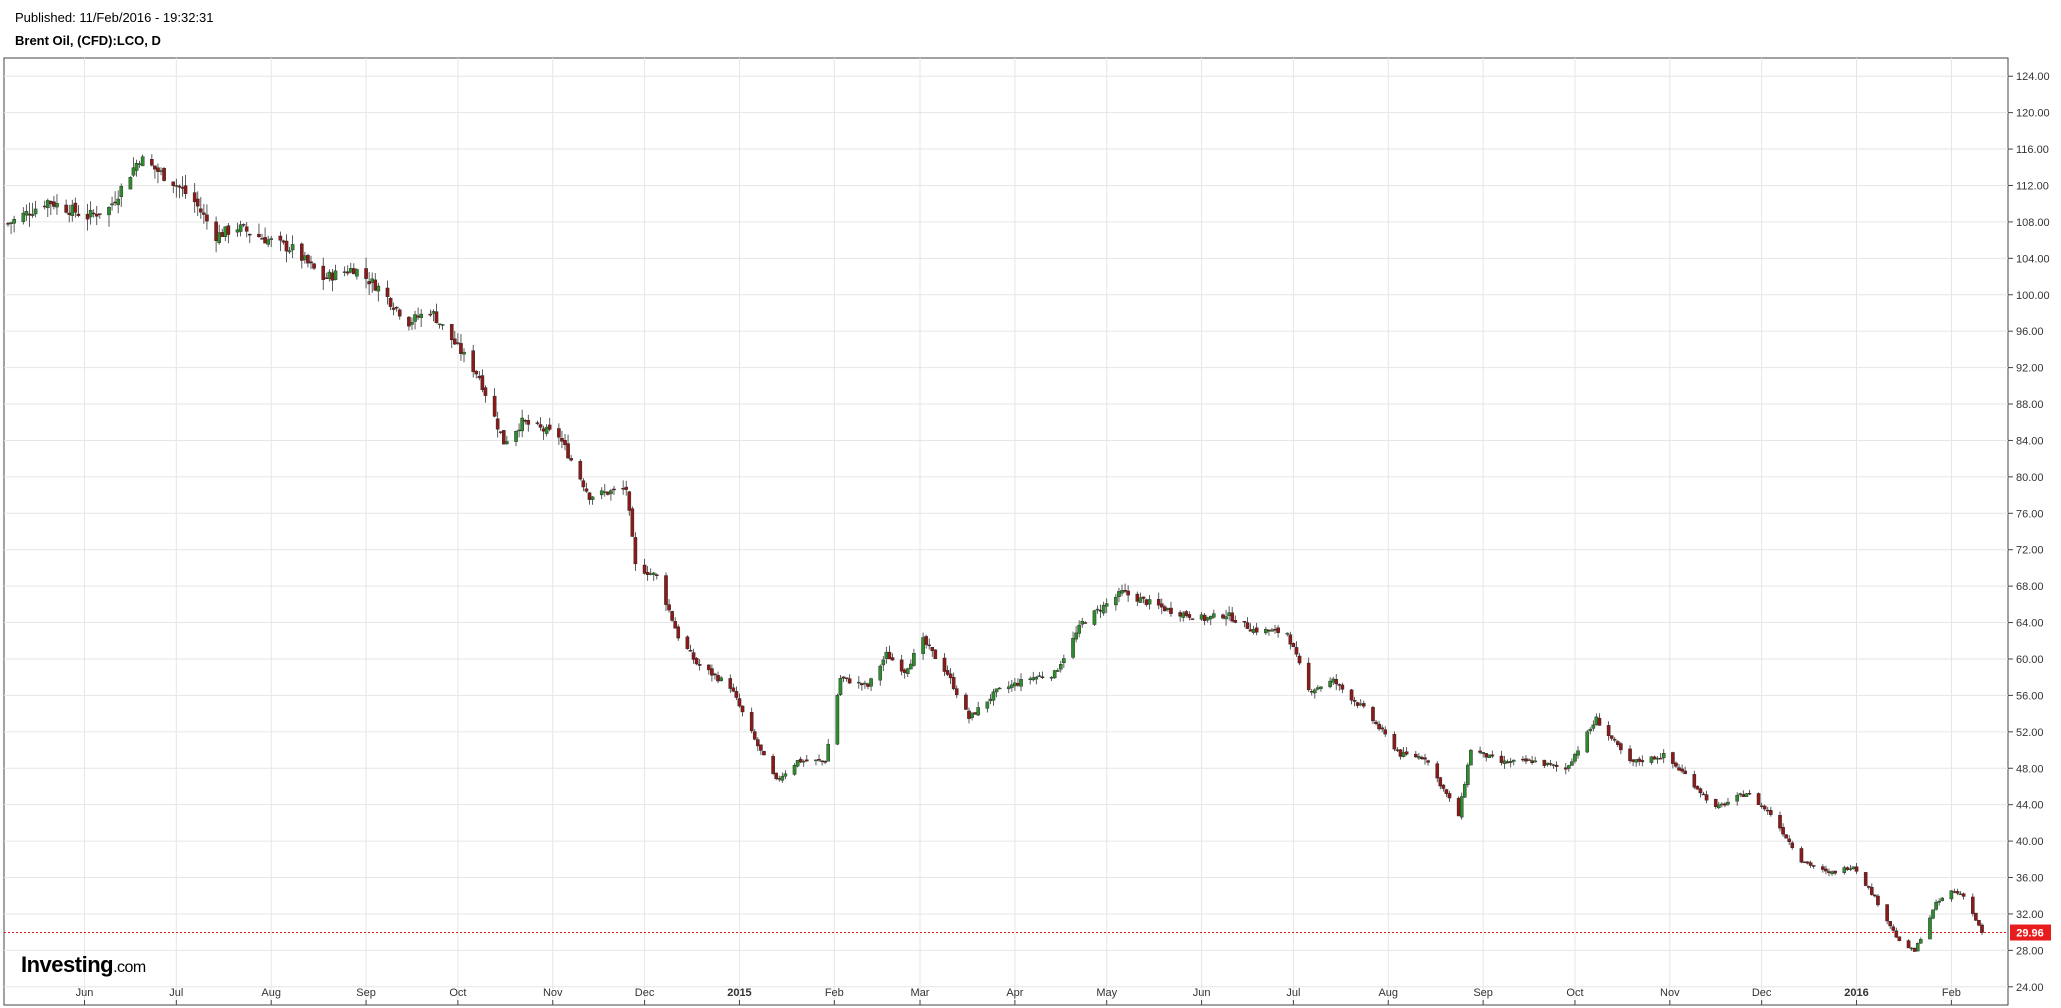 This screenshot has height=1008, width=2061. I want to click on last-price-tag-box, so click(2030, 932).